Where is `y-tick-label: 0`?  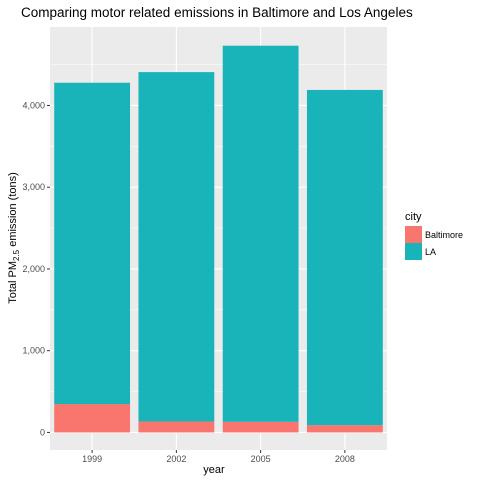 y-tick-label: 0 is located at coordinates (42, 432).